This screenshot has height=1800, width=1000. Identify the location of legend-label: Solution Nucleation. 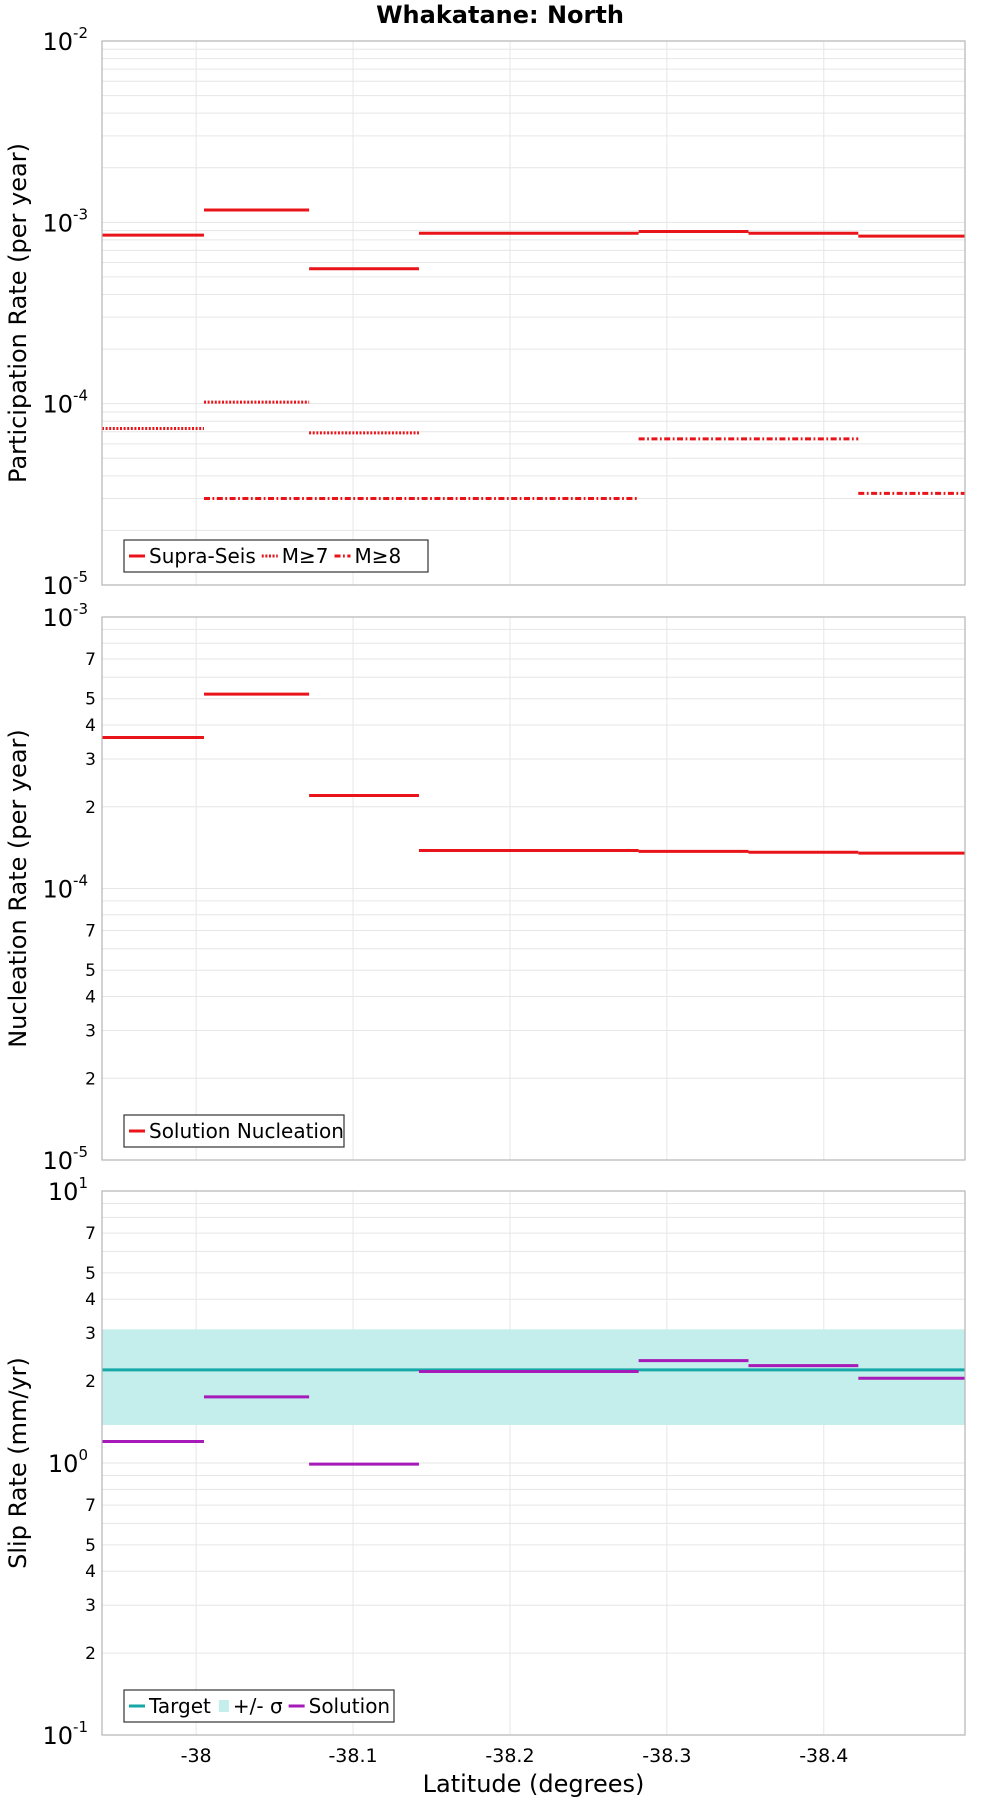
(246, 1131).